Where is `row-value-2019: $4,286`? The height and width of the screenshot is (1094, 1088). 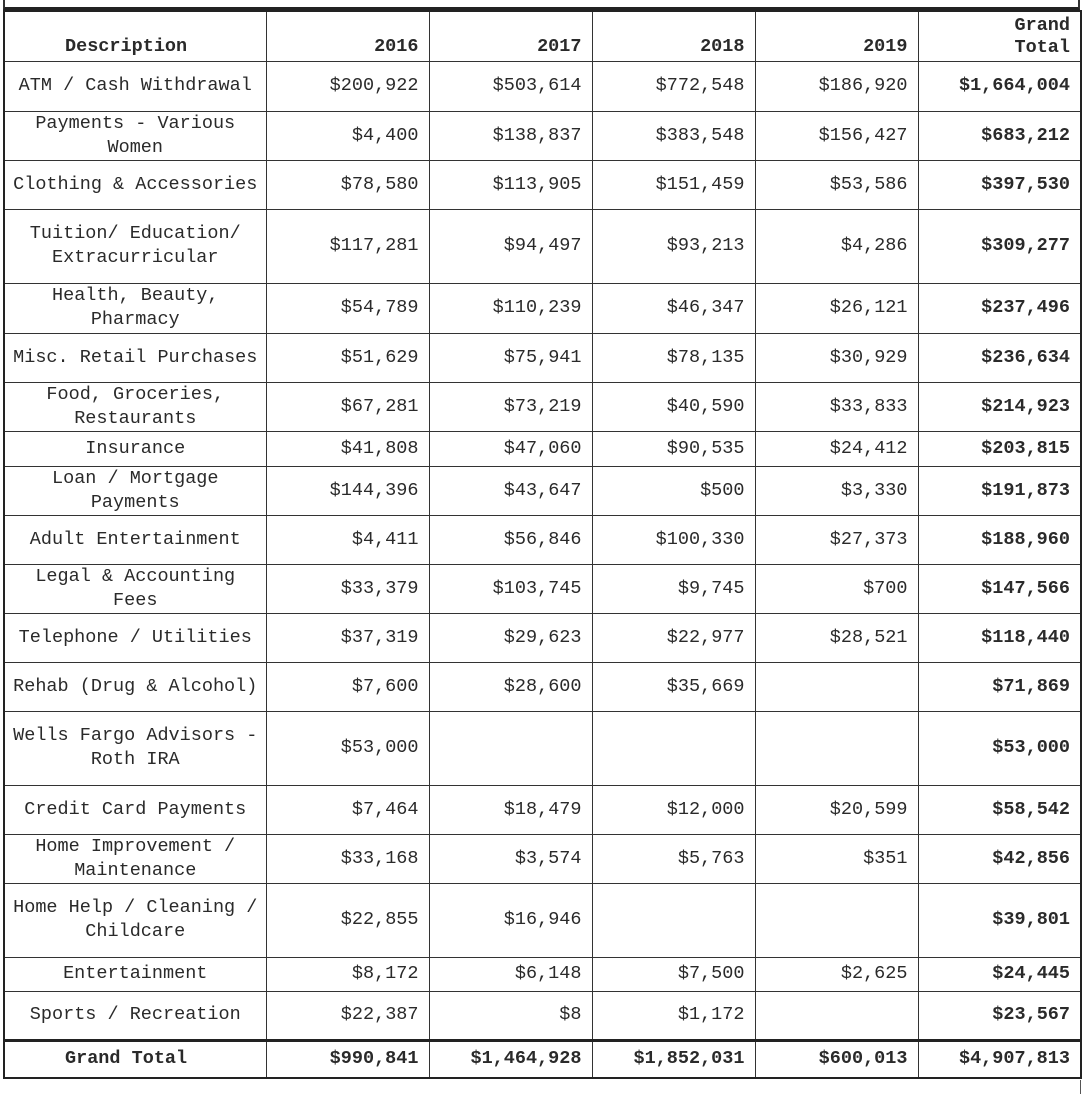 row-value-2019: $4,286 is located at coordinates (836, 246).